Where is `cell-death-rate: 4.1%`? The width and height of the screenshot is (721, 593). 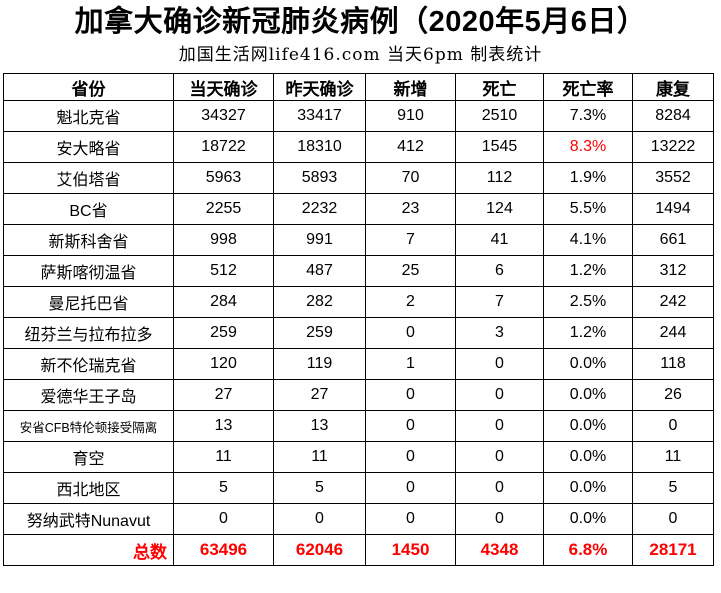
cell-death-rate: 4.1% is located at coordinates (588, 240).